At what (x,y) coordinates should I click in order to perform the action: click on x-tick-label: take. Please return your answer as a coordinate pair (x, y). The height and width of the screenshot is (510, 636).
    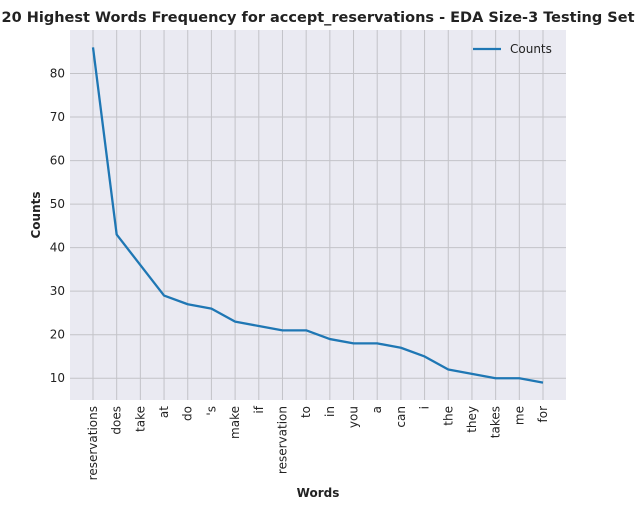
    Looking at the image, I should click on (140, 419).